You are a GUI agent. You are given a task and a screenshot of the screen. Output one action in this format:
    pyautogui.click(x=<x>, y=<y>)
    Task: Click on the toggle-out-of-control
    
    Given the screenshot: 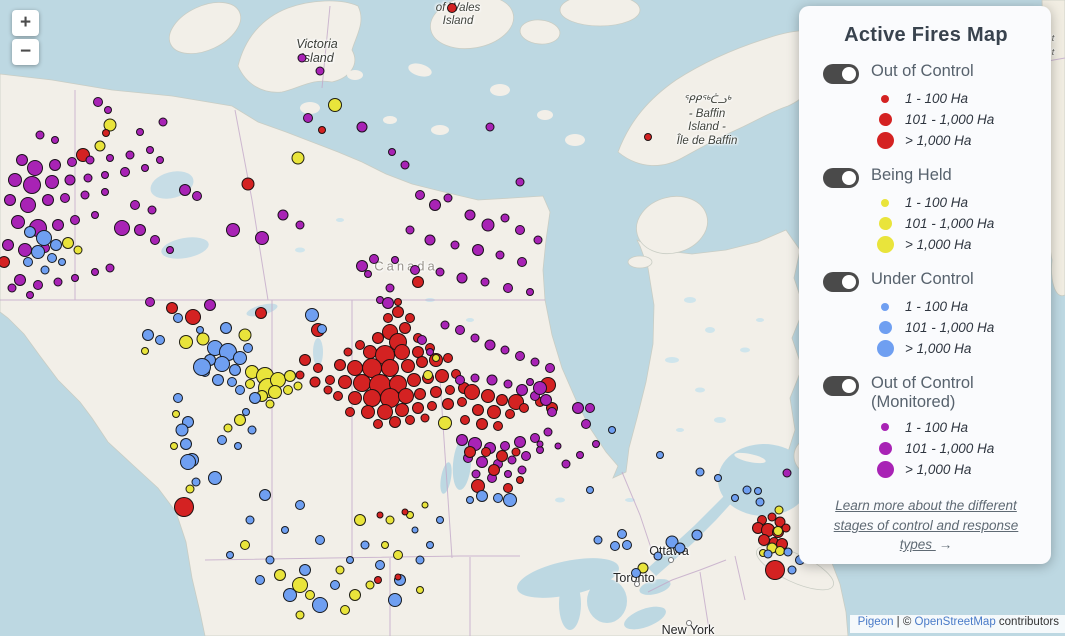 What is the action you would take?
    pyautogui.click(x=841, y=74)
    